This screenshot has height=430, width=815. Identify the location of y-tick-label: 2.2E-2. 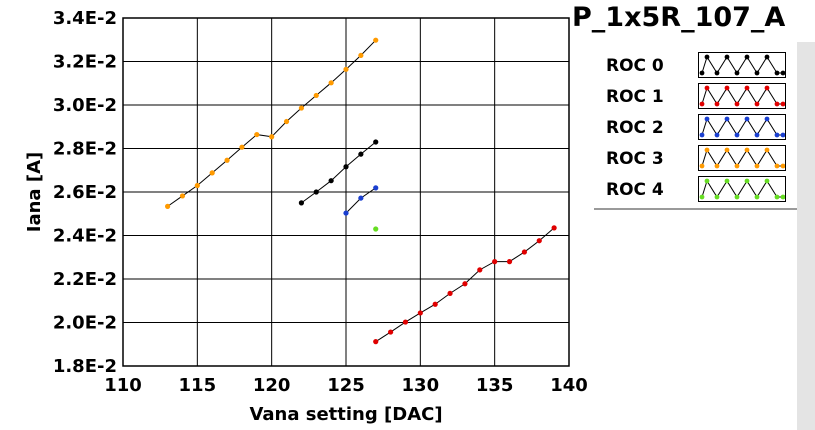
(85, 279).